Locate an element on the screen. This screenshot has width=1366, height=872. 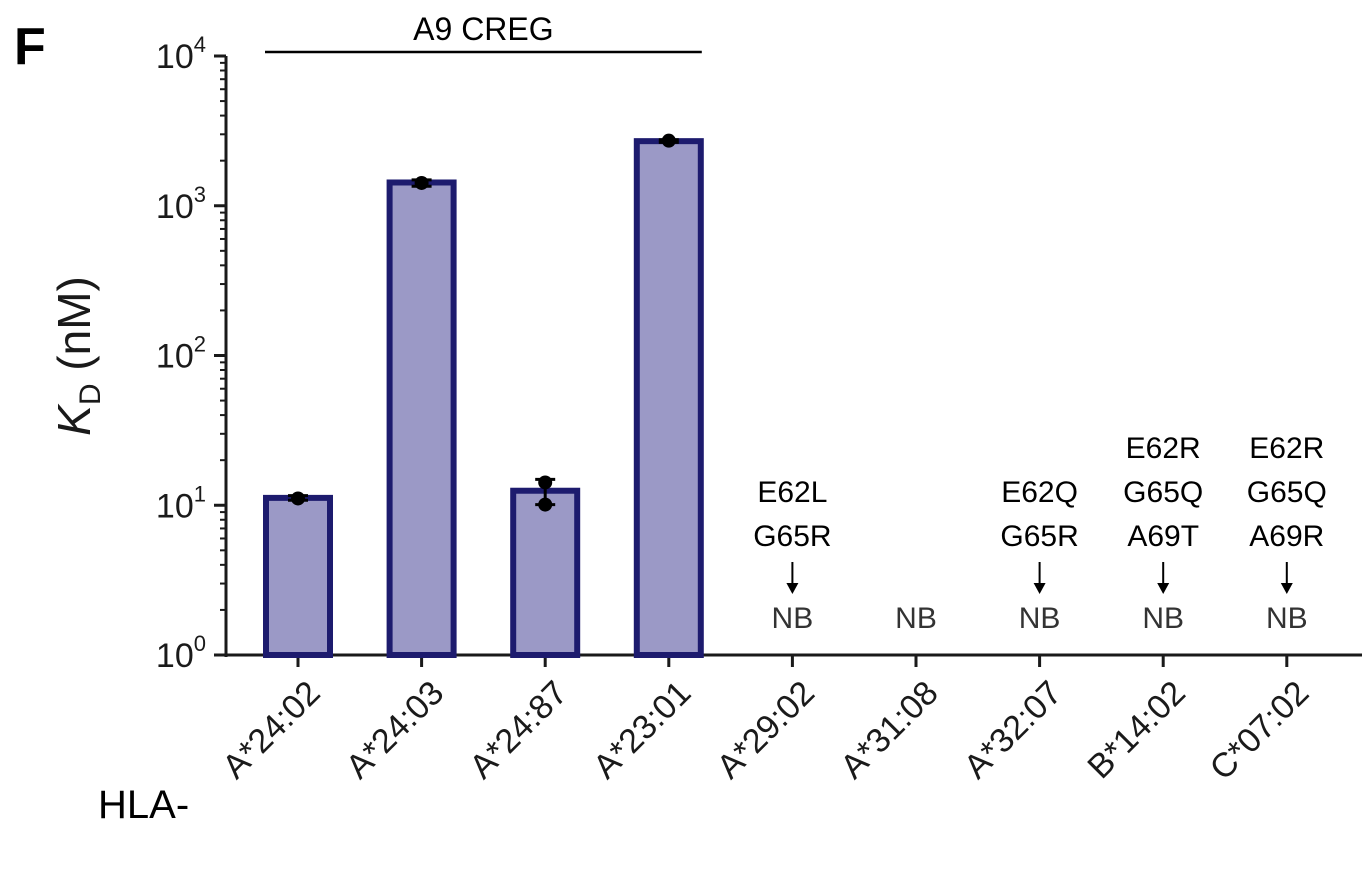
y-tick-label: 10⁰ is located at coordinates (181, 653).